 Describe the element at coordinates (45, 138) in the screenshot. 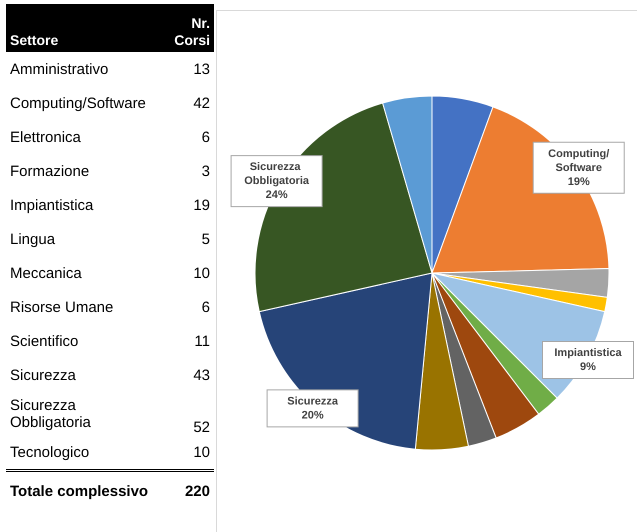

I see `category-label: Elettronica` at that location.